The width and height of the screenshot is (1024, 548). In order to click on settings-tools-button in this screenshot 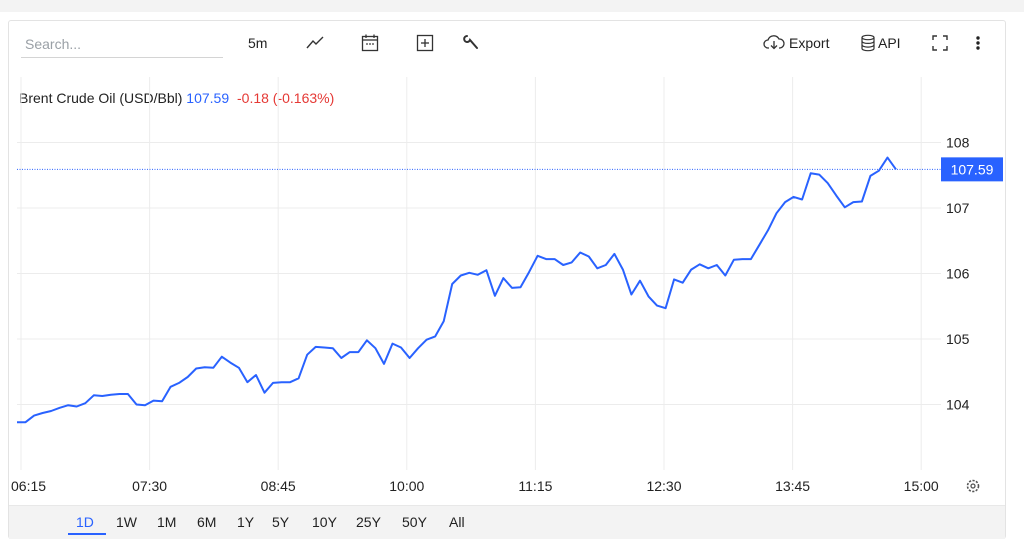, I will do `click(472, 43)`.